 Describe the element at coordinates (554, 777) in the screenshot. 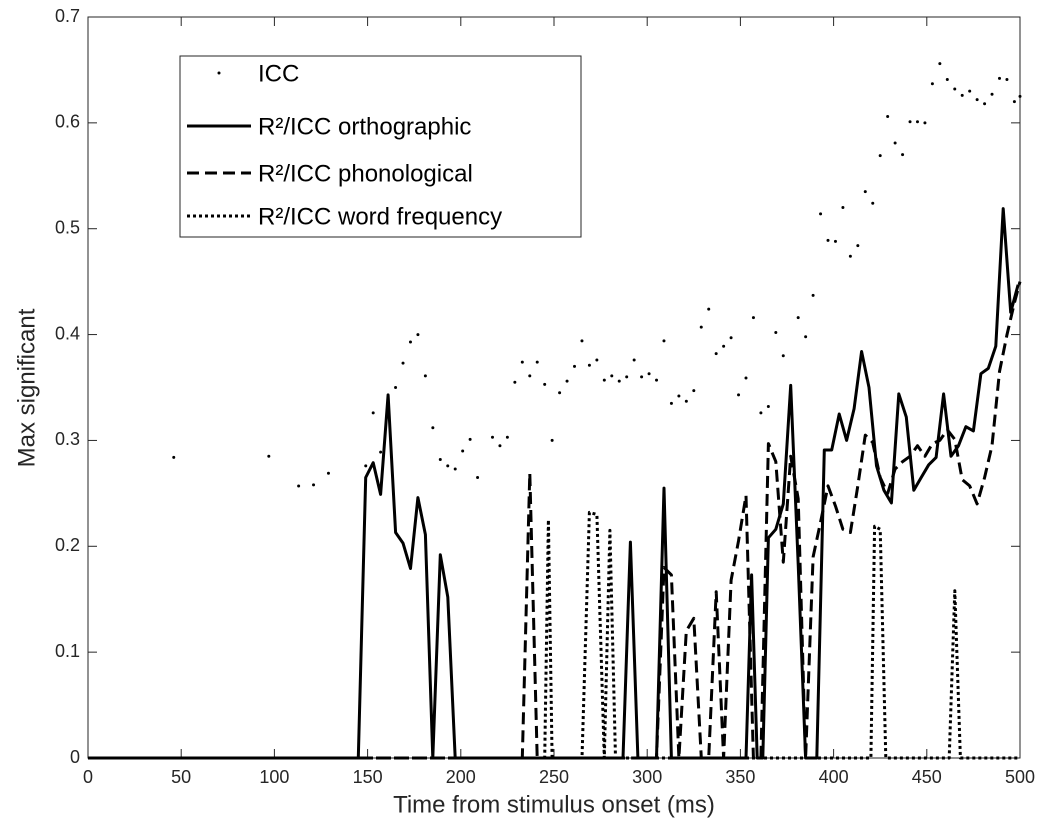

I see `x-tick-label: 250` at that location.